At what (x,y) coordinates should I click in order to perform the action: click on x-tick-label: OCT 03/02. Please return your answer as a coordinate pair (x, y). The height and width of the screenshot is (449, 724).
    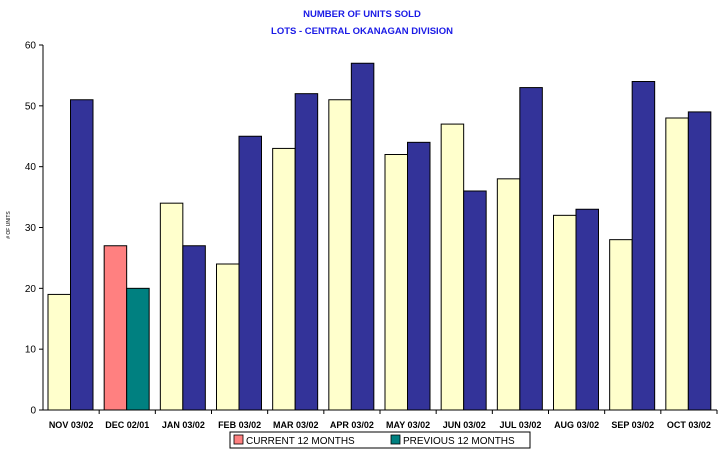
    Looking at the image, I should click on (689, 425).